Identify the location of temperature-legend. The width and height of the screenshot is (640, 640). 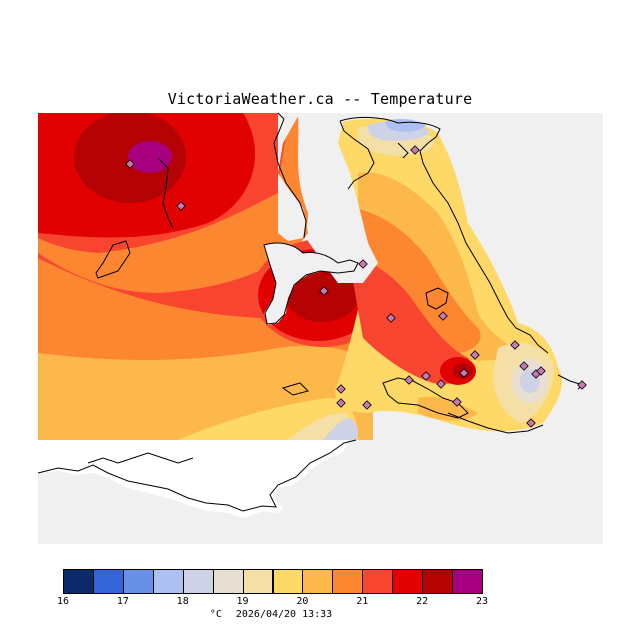
(273, 581).